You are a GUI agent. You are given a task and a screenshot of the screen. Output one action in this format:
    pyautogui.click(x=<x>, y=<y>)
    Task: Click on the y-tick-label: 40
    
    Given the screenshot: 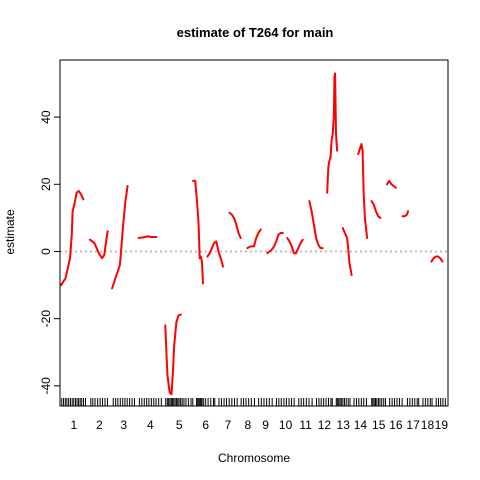 What is the action you would take?
    pyautogui.click(x=46, y=117)
    